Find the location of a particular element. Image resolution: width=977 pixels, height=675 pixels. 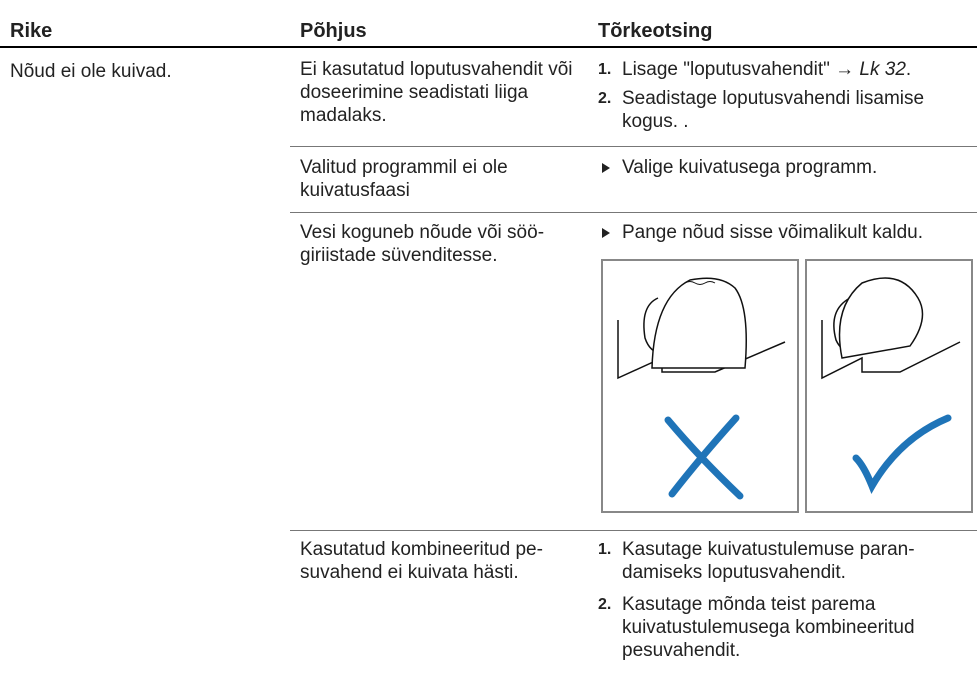

cross-icon is located at coordinates (704, 457).